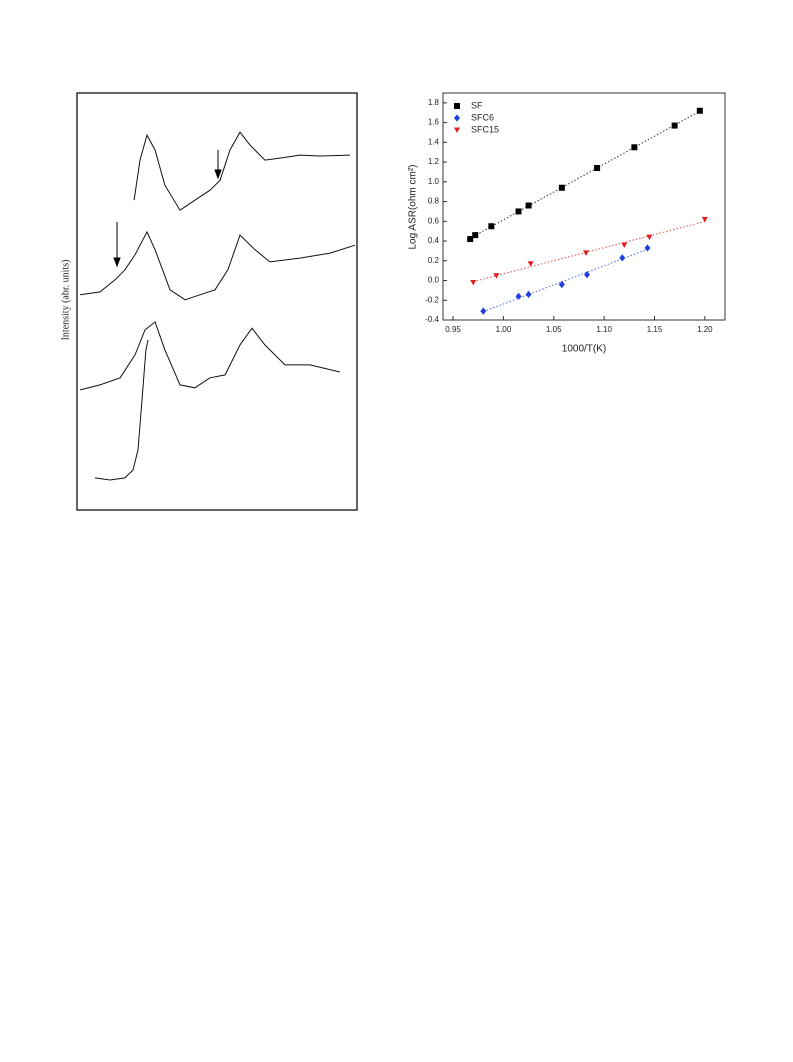 The height and width of the screenshot is (1062, 793). I want to click on y-tick-label: -0.4, so click(432, 319).